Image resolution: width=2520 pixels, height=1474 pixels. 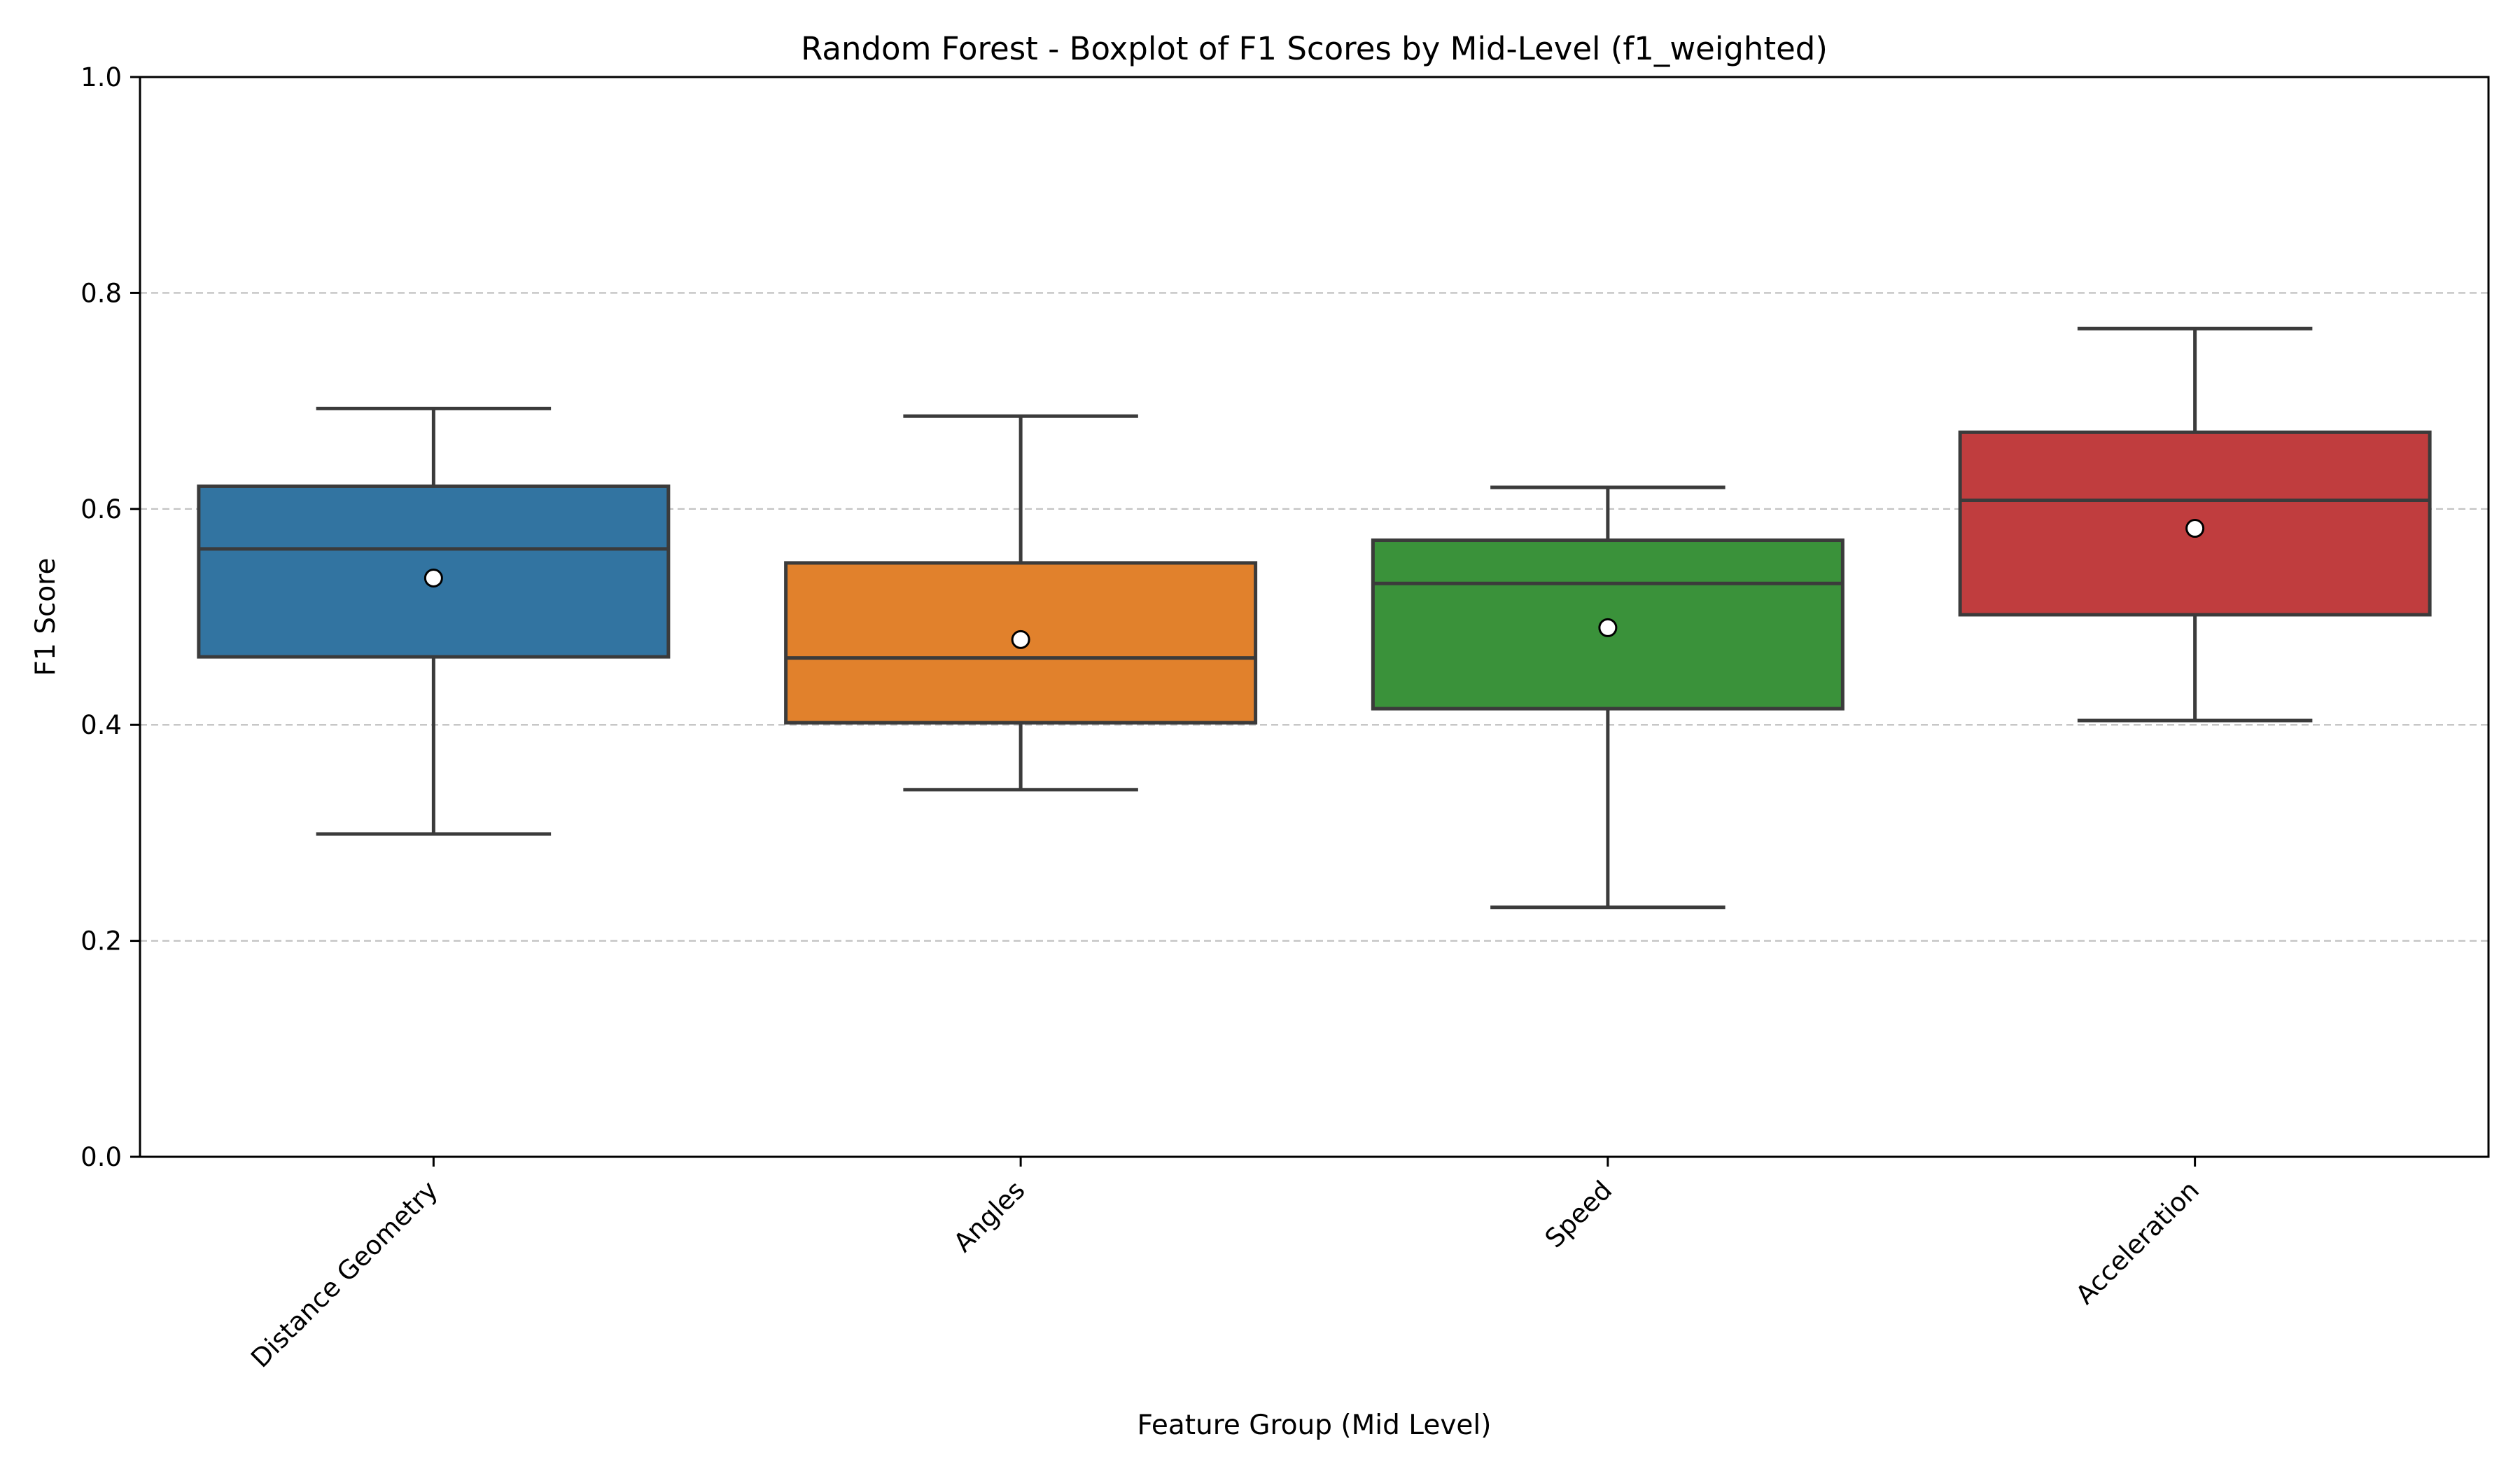 I want to click on box-group-acceleration, so click(x=2195, y=524).